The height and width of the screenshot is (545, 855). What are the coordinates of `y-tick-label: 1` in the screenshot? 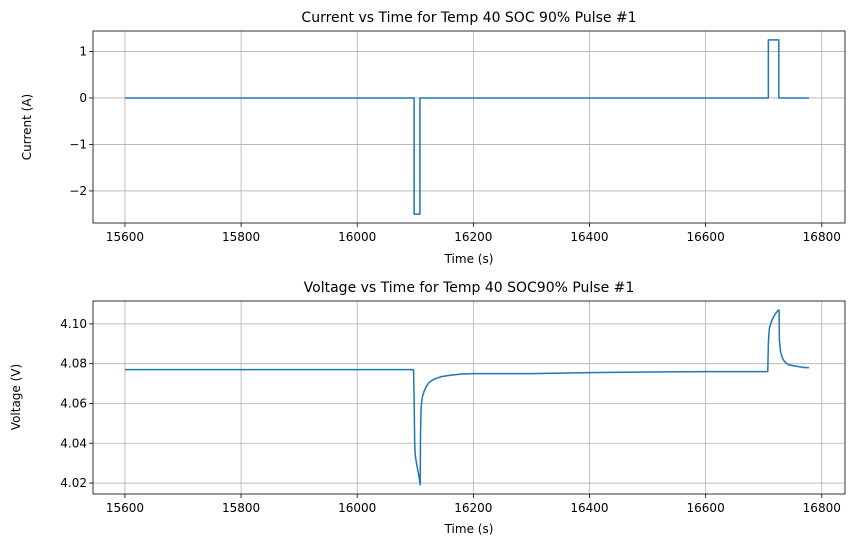 It's located at (83, 51).